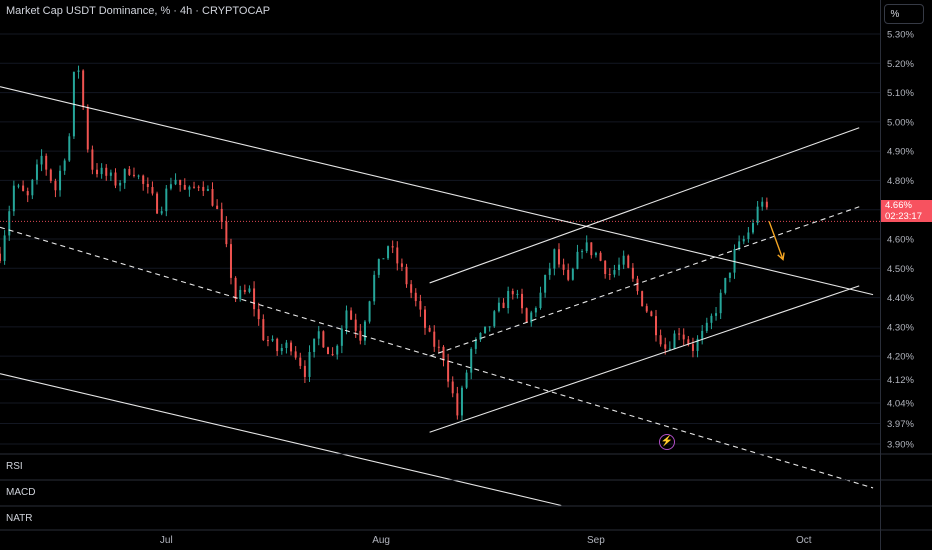  I want to click on price-tick-label: 3.90%, so click(900, 445).